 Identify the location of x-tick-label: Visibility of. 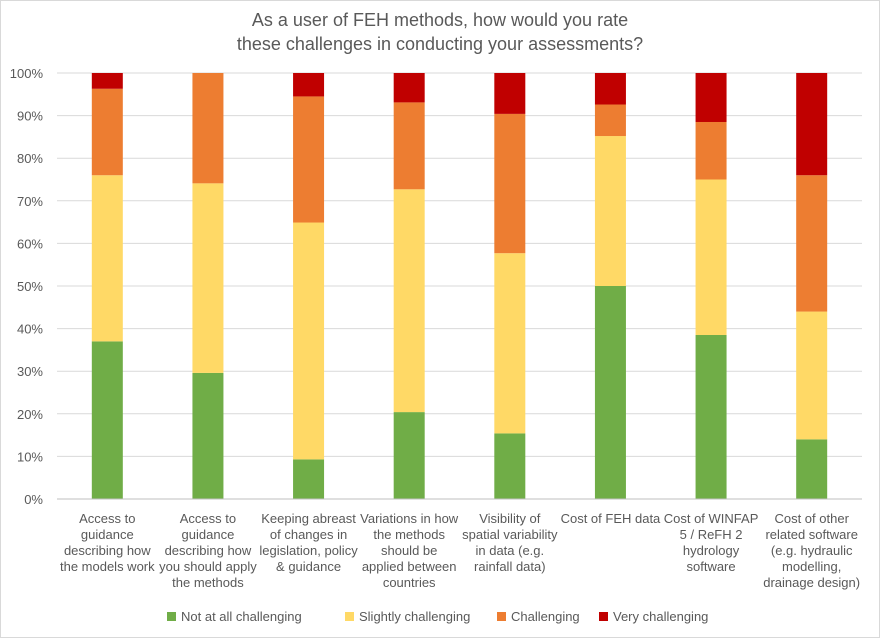
(510, 518).